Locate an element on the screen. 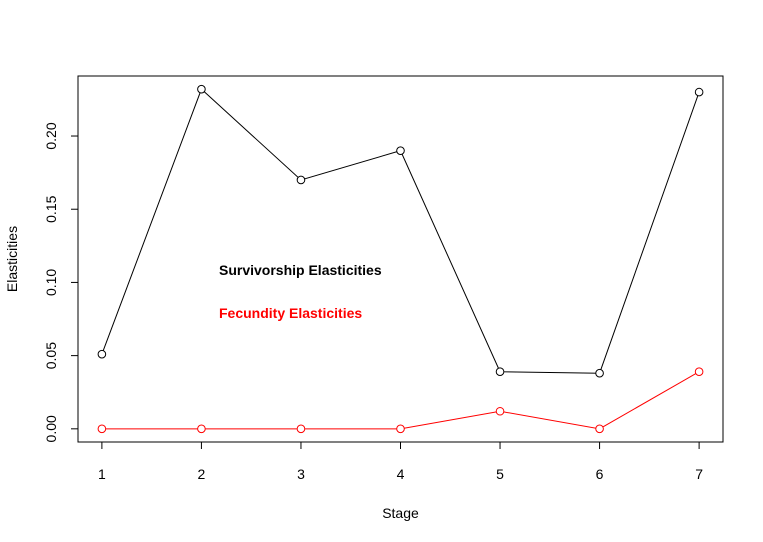 The height and width of the screenshot is (542, 763). y-tick-label: 0.10 is located at coordinates (51, 282).